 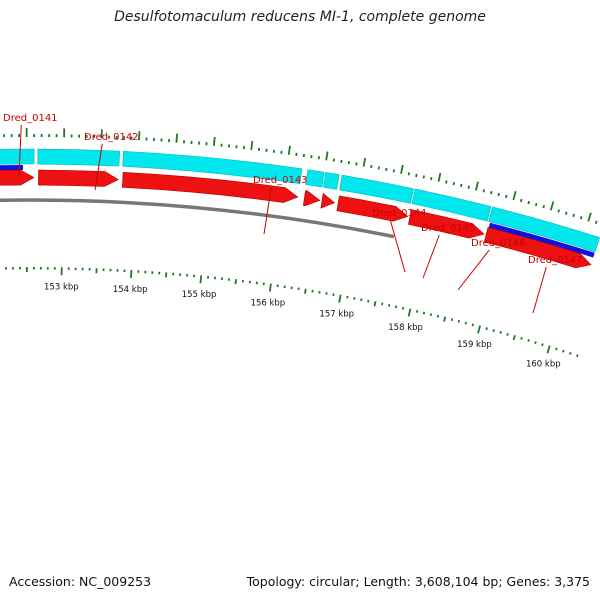 What do you see at coordinates (399, 213) in the screenshot?
I see `gene-label-dred_0144: Dred_0144` at bounding box center [399, 213].